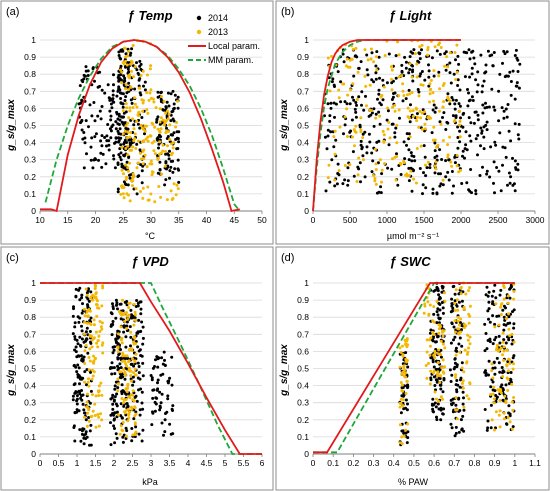  Describe the element at coordinates (303, 317) in the screenshot. I see `y-tick-label-d: 0.8` at that location.